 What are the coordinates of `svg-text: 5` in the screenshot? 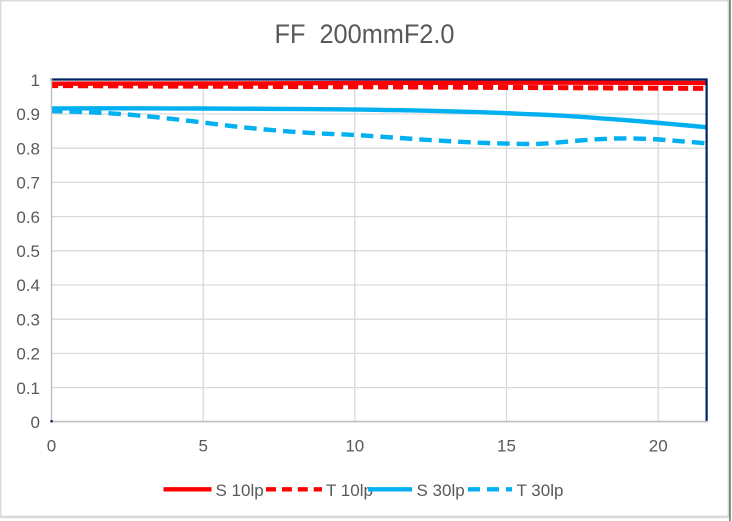 It's located at (202, 446).